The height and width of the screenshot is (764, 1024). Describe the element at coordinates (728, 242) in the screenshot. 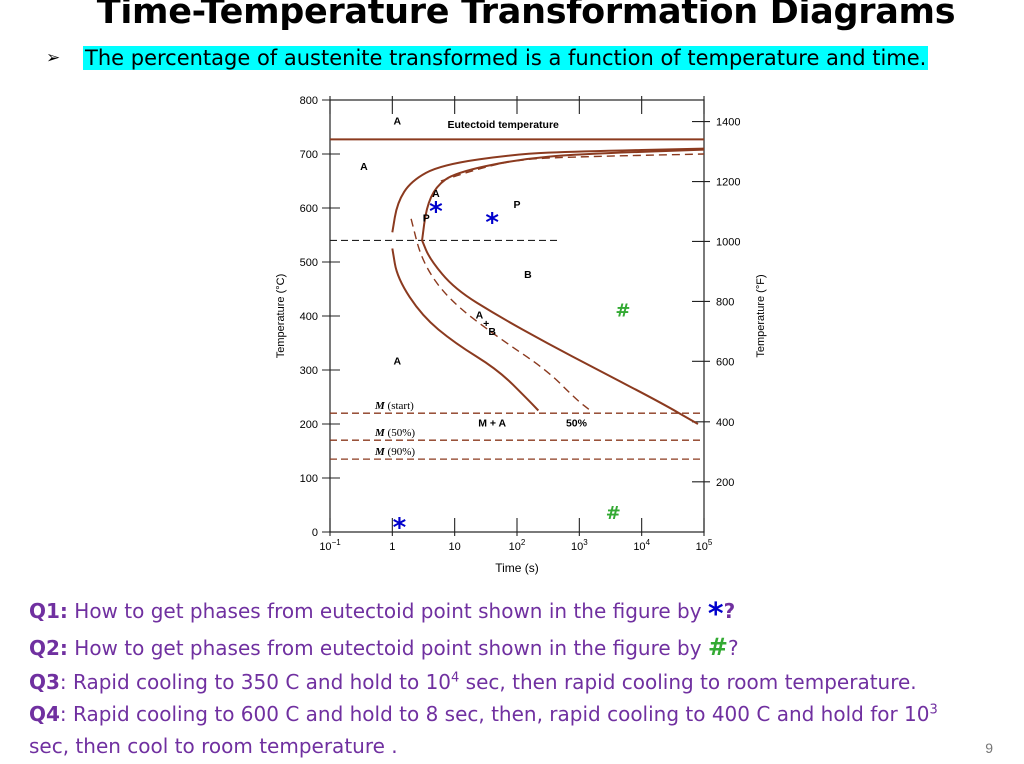

I see `y-right-tick-label: 1000` at that location.